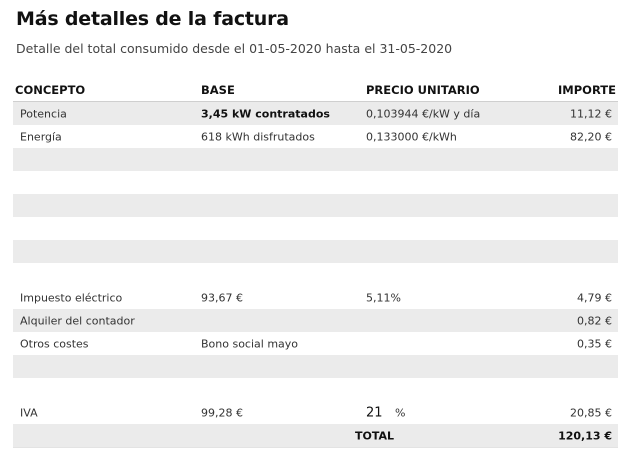 This screenshot has height=473, width=631. I want to click on total-amount: 120,13 €, so click(585, 435).